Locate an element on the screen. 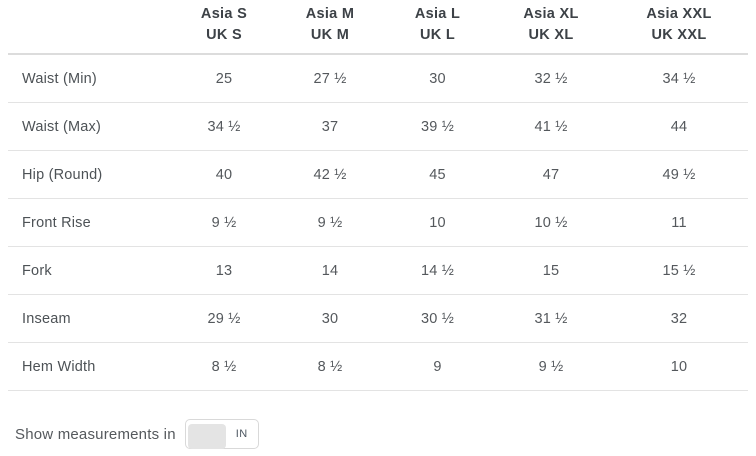 Image resolution: width=756 pixels, height=456 pixels. row-label: Inseam is located at coordinates (89, 318).